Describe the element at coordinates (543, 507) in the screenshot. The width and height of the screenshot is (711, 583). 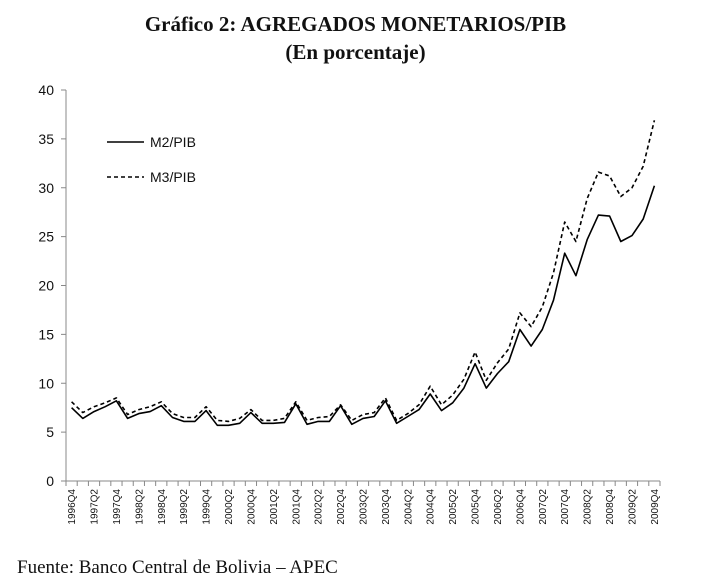
I see `x-tick-label: 2007Q2` at that location.